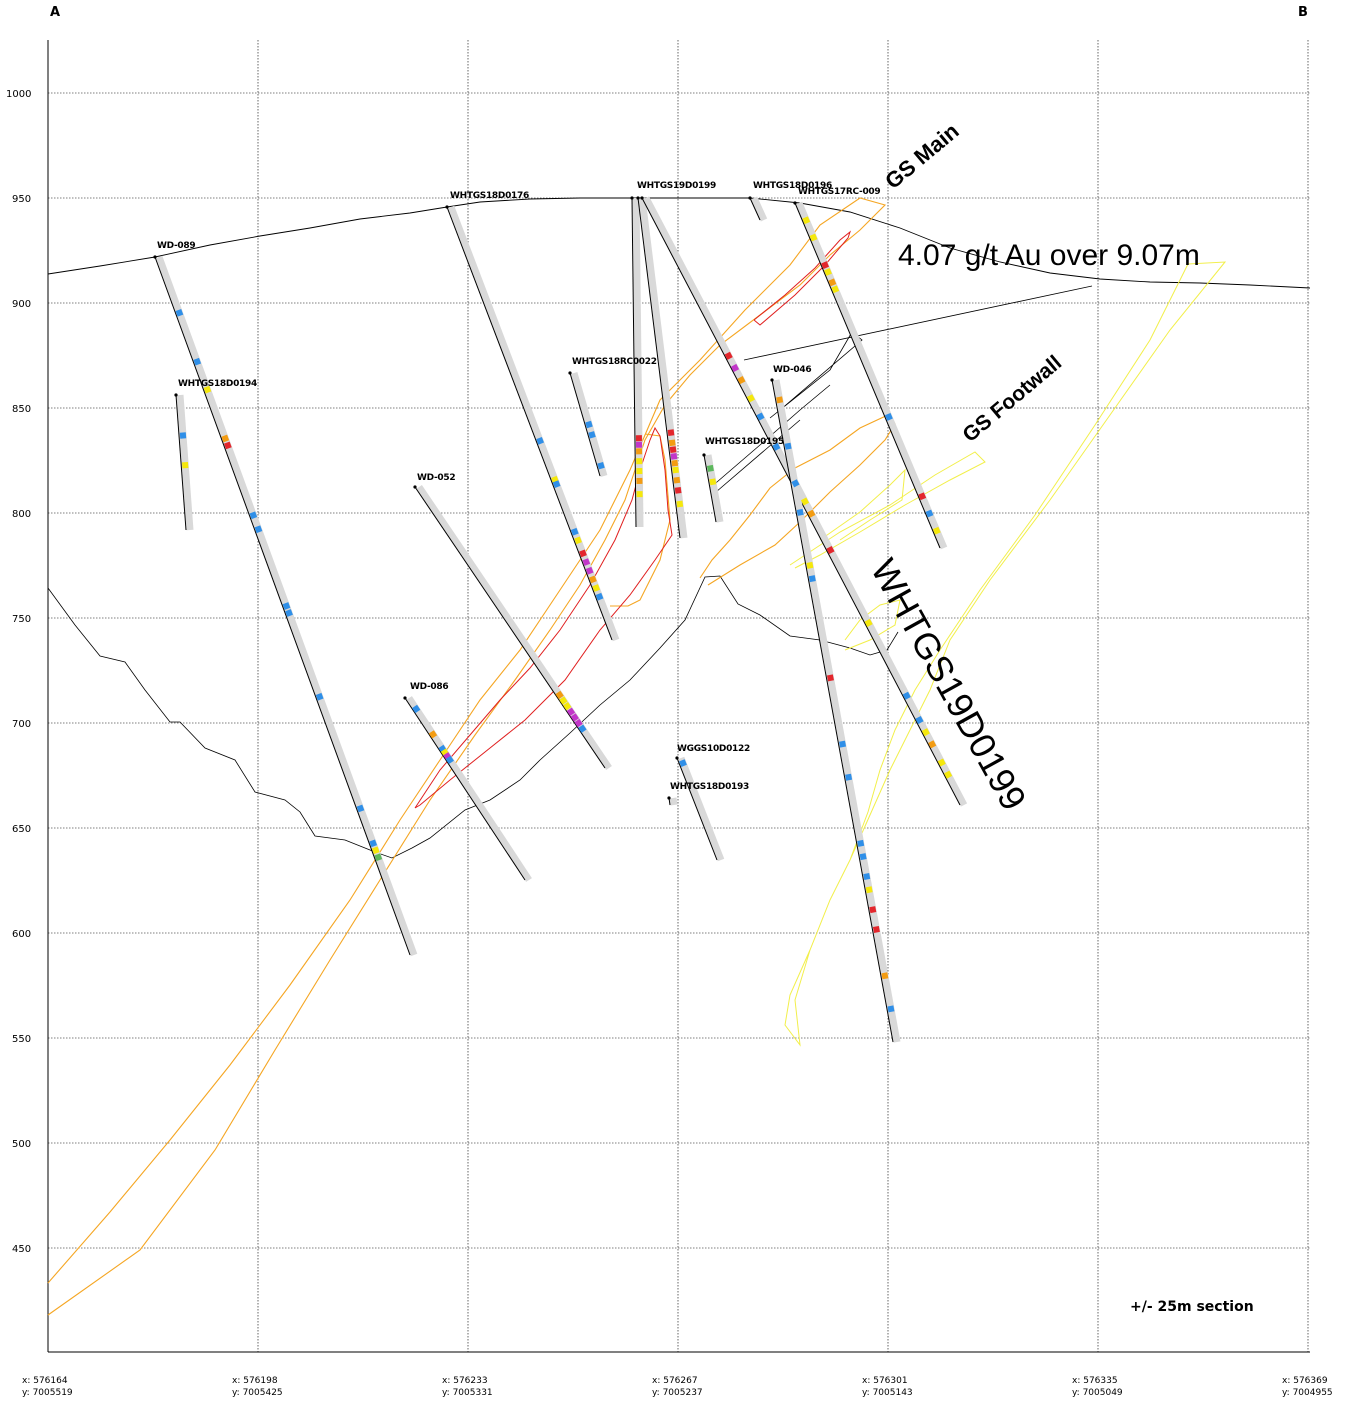  What do you see at coordinates (1097, 1393) in the screenshot?
I see `northing-label: y: 7005049` at bounding box center [1097, 1393].